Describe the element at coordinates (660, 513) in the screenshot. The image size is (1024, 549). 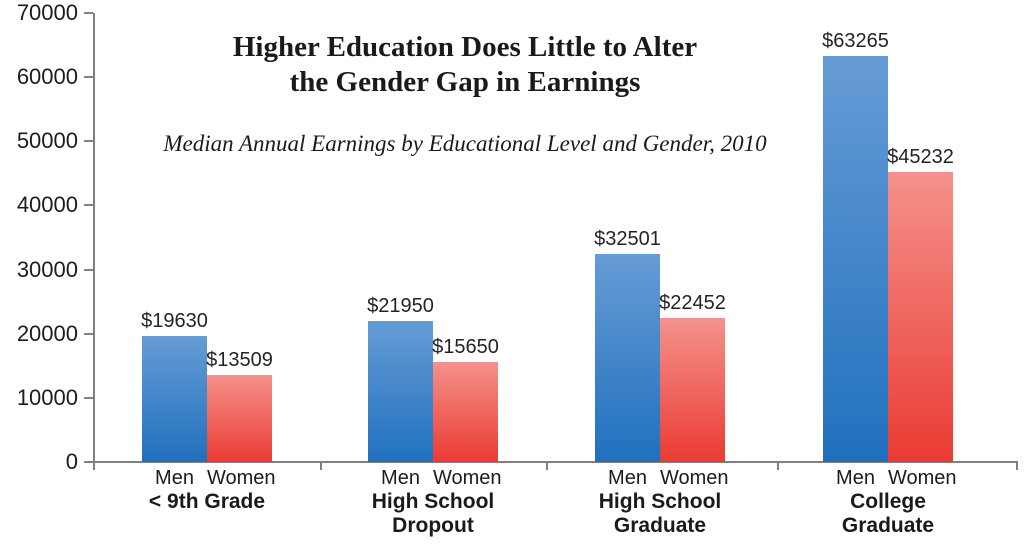
I see `category-label-2: High School Graduate` at that location.